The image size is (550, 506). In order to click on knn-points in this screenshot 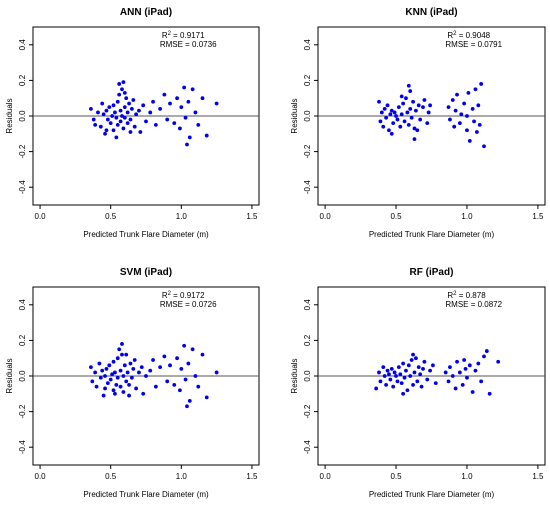, I will do `click(431, 115)`.